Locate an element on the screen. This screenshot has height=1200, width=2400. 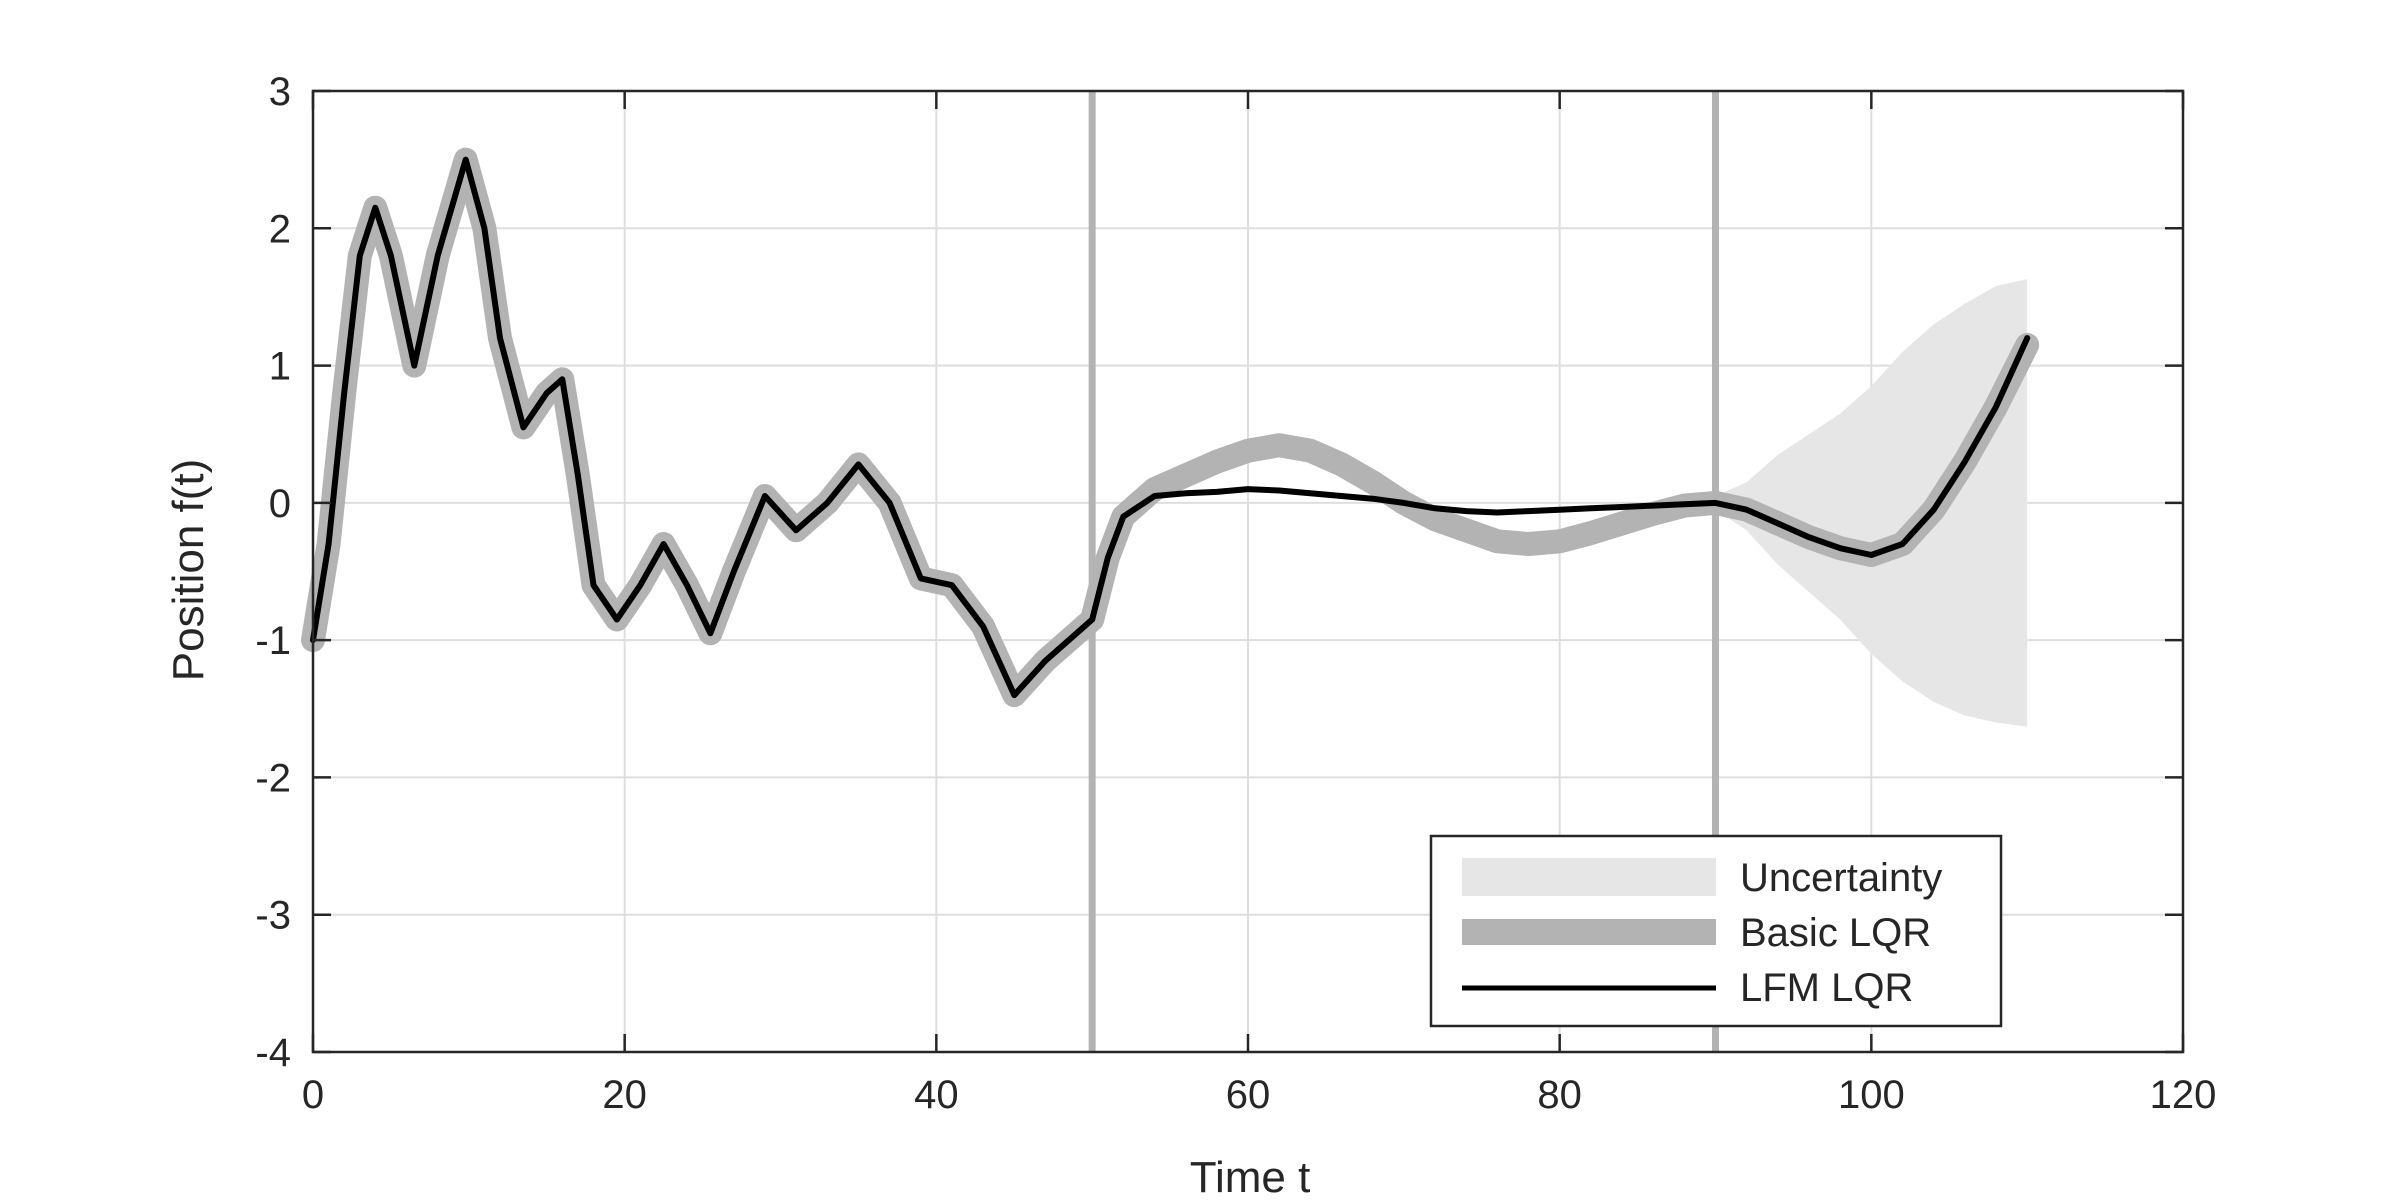
x-tick-label: 120 is located at coordinates (2183, 1095).